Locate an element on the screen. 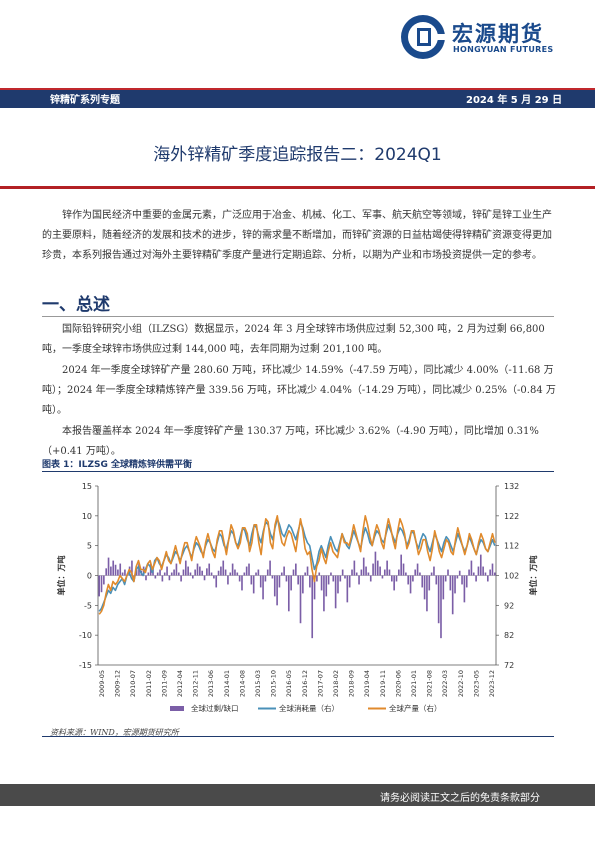  x-tick-label: 2016-05 is located at coordinates (289, 683).